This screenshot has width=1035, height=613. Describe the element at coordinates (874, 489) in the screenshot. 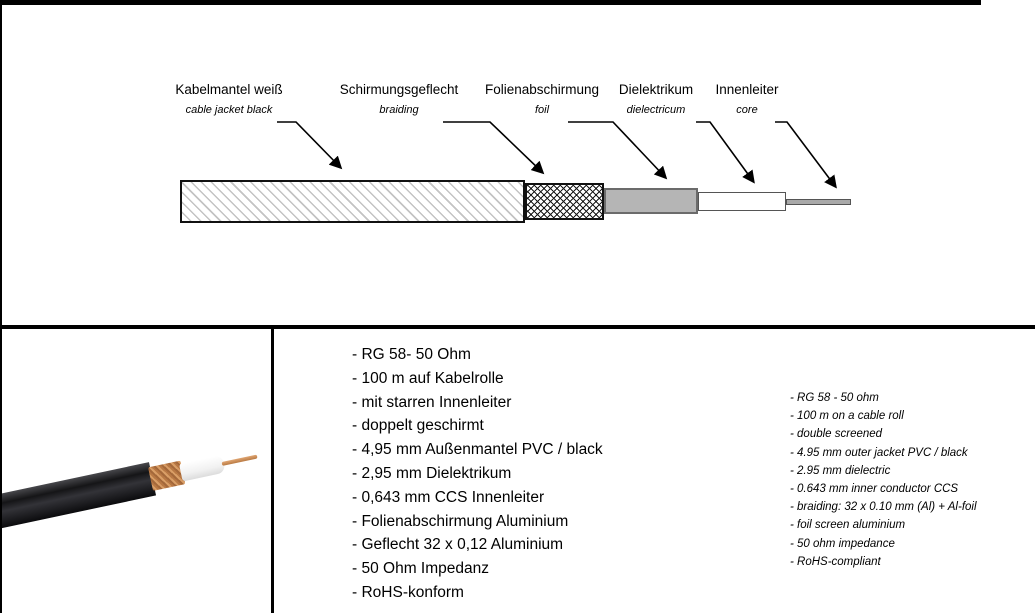

I see `spec-item-en: - 0.643 mm inner conductor CCS` at that location.